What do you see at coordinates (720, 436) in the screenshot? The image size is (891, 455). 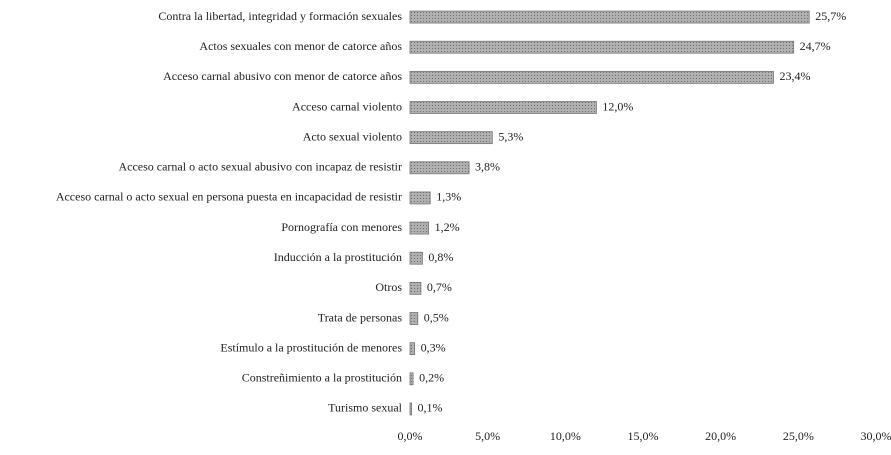 I see `x-tick-label: 20,0%` at bounding box center [720, 436].